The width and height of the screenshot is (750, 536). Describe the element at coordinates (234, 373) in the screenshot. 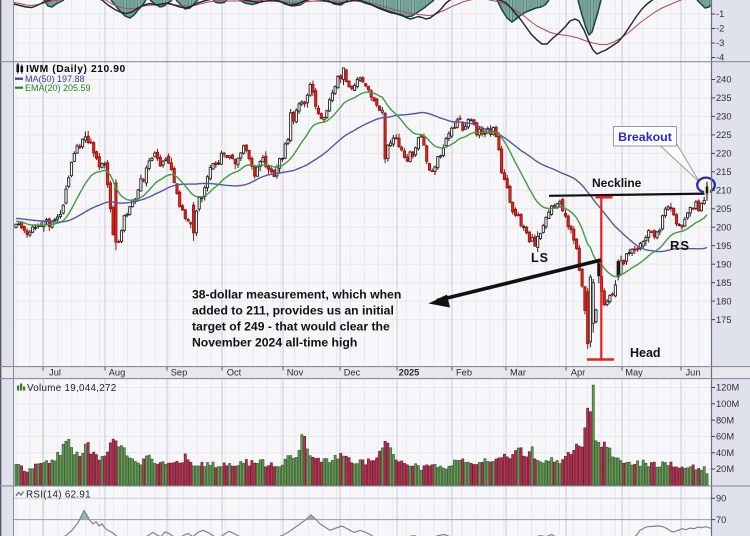

I see `svg-text: Oct` at that location.